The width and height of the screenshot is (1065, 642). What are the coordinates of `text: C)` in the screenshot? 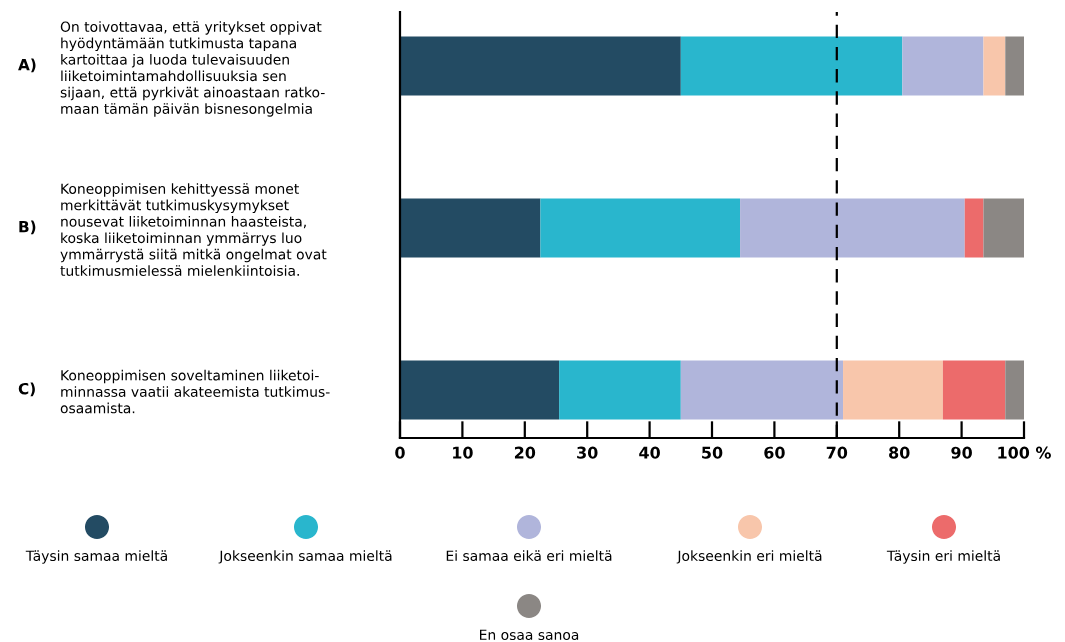 It's located at (26, 389).